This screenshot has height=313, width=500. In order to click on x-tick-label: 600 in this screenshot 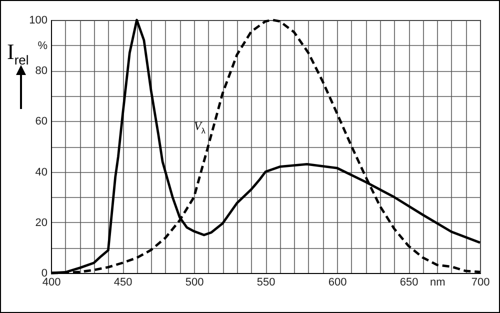, I will do `click(337, 282)`.